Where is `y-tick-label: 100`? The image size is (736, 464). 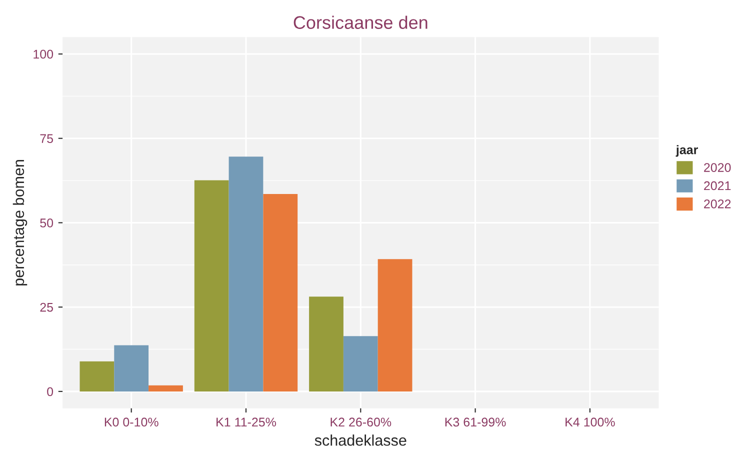 y-tick-label: 100 is located at coordinates (44, 54).